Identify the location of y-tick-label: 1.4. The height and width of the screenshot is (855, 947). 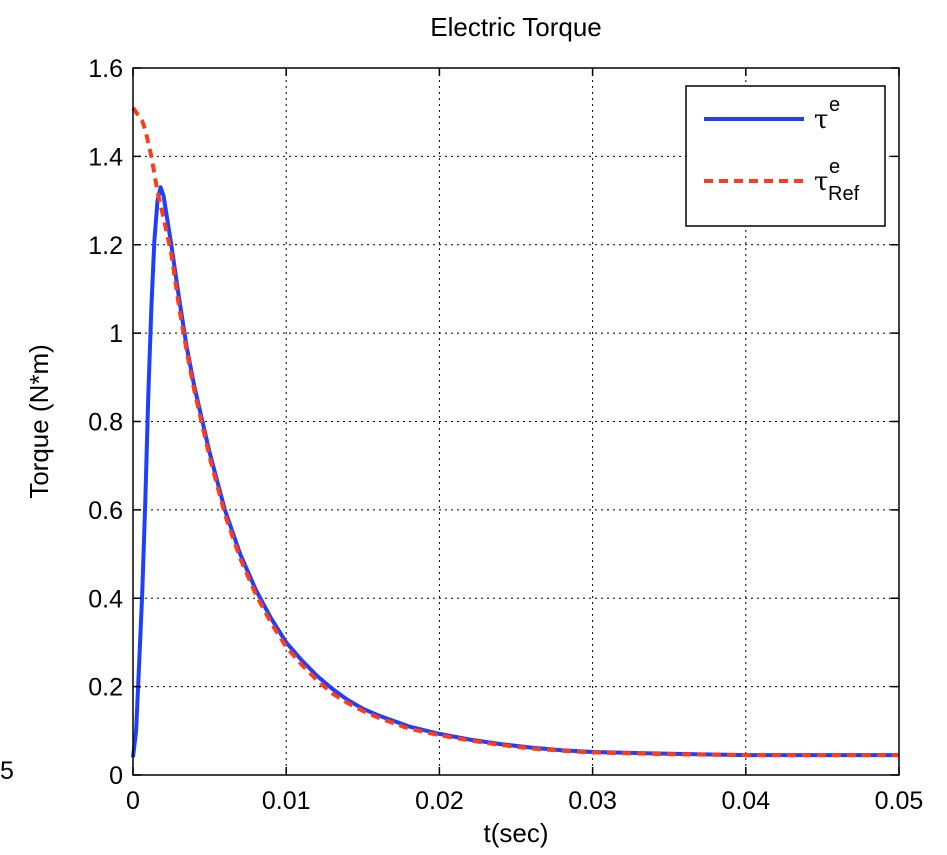
(105, 157).